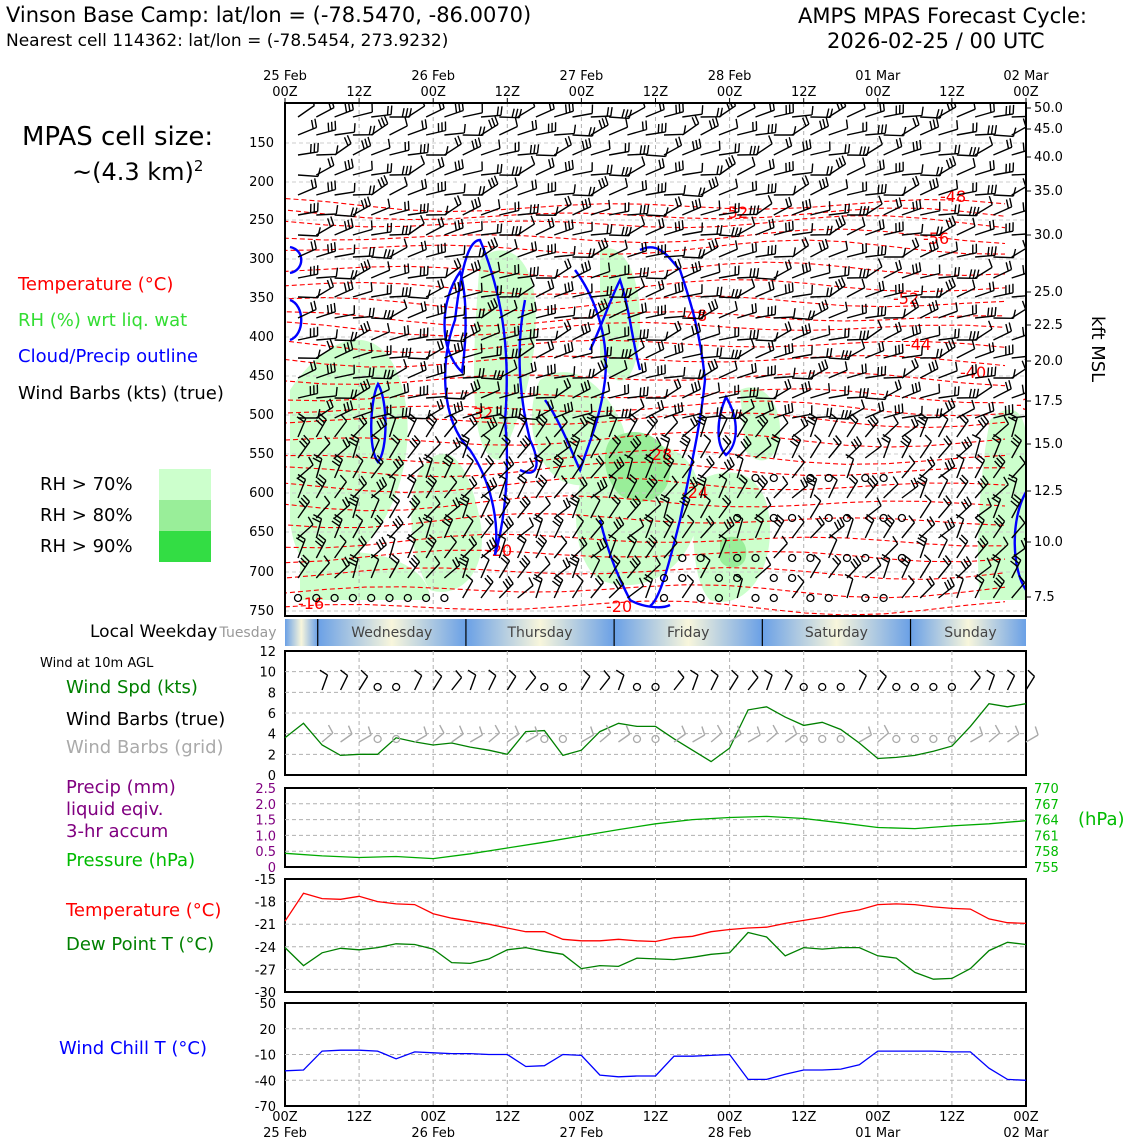 The height and width of the screenshot is (1140, 1140). What do you see at coordinates (261, 493) in the screenshot?
I see `pressure-tick-label: 600` at bounding box center [261, 493].